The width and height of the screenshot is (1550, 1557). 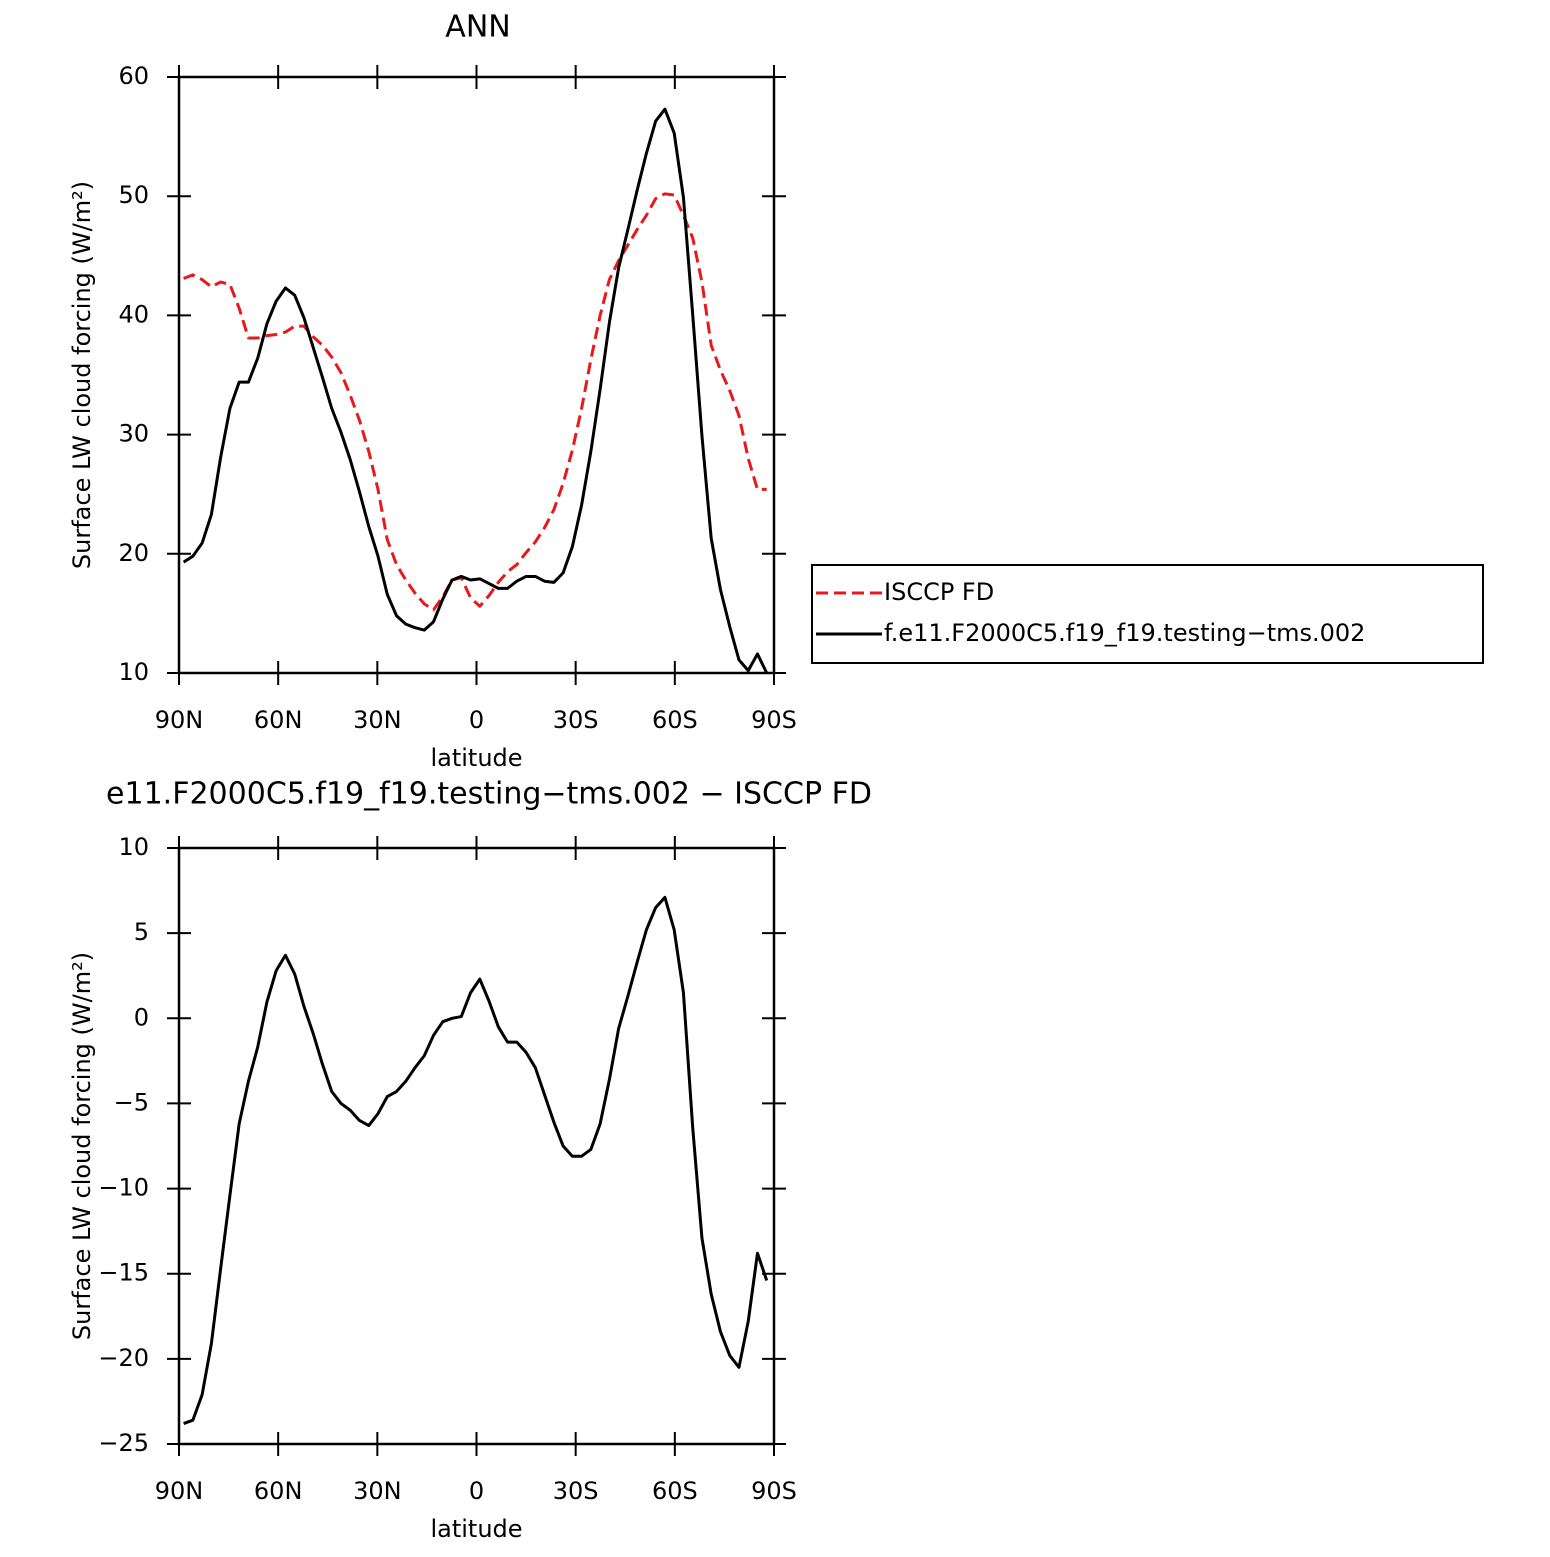 I want to click on y-tick-label: 50, so click(x=133, y=195).